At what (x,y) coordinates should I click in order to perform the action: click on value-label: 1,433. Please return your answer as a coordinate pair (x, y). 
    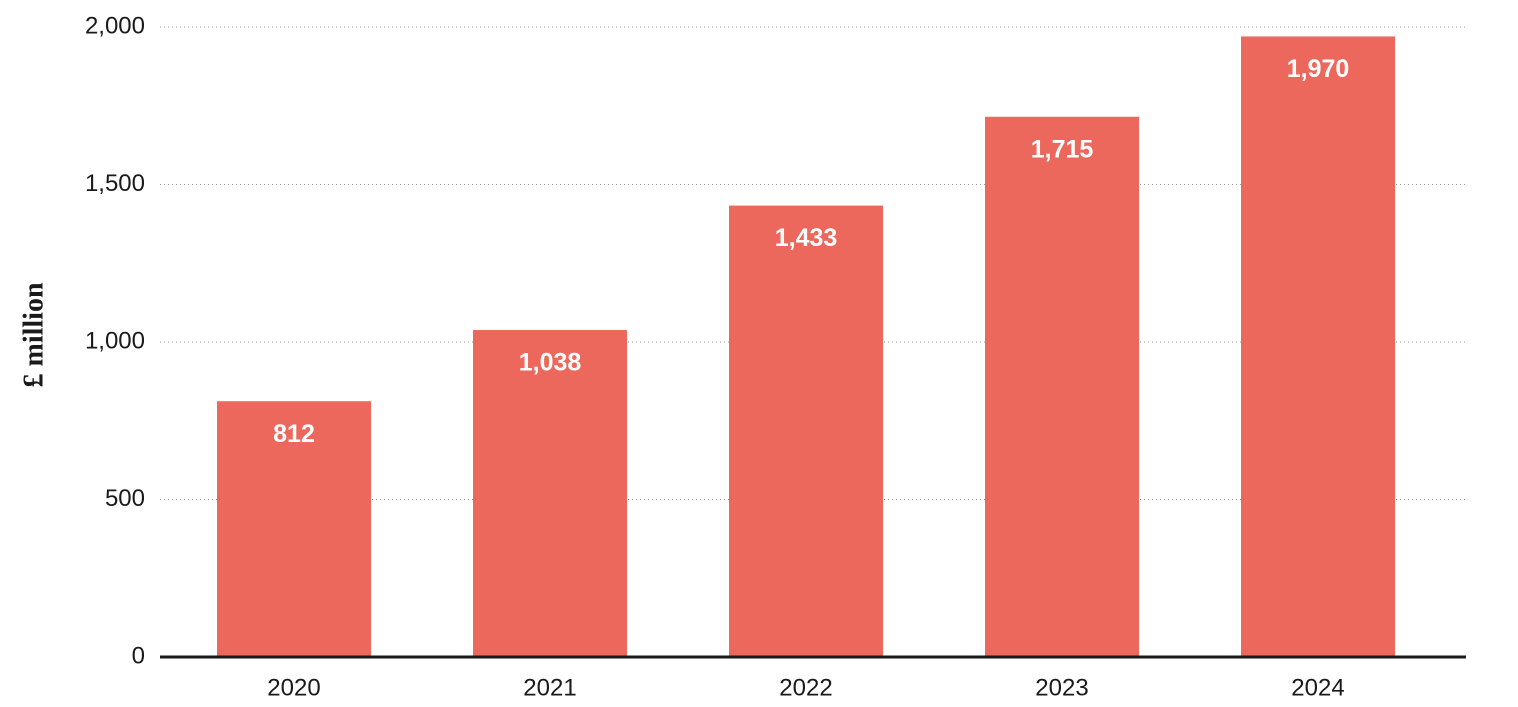
    Looking at the image, I should click on (806, 238).